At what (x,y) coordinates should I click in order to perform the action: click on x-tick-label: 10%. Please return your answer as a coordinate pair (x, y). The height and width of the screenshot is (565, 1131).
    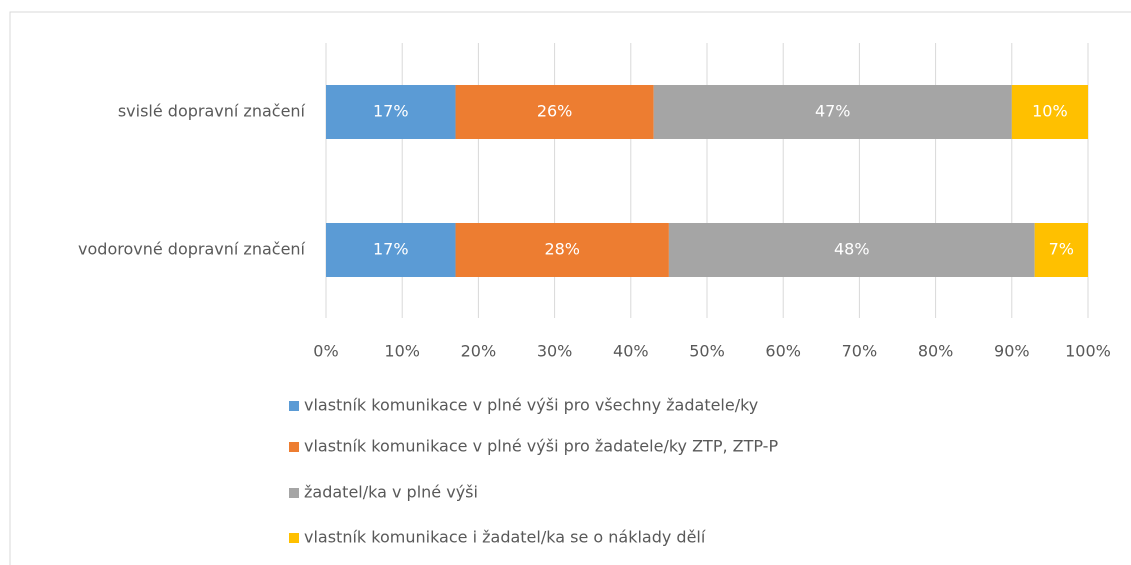
    Looking at the image, I should click on (402, 351).